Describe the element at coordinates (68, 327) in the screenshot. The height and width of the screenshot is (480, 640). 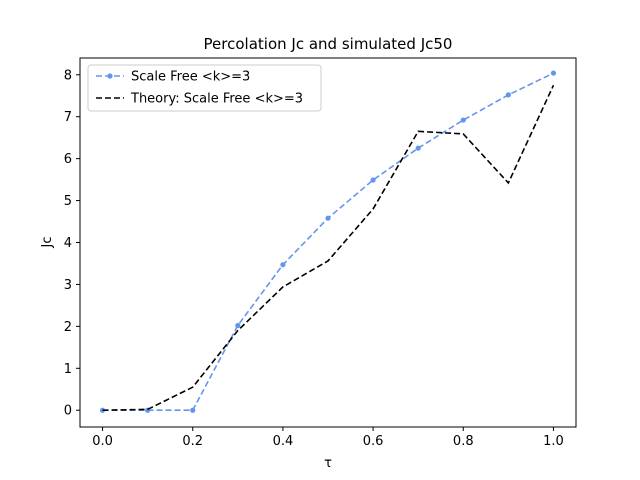
I see `y-tick-label: 2` at that location.